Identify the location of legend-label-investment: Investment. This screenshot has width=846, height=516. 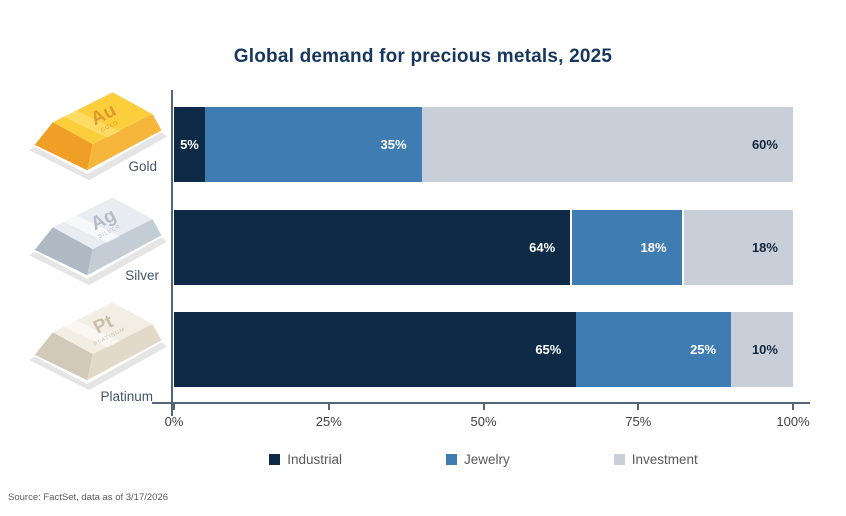
(664, 459).